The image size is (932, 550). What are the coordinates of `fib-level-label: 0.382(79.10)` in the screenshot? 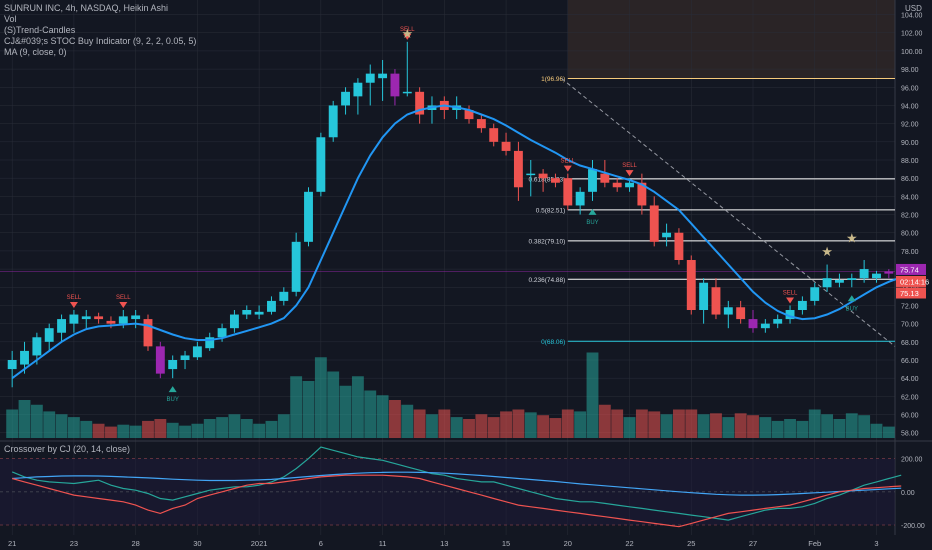 It's located at (546, 241).